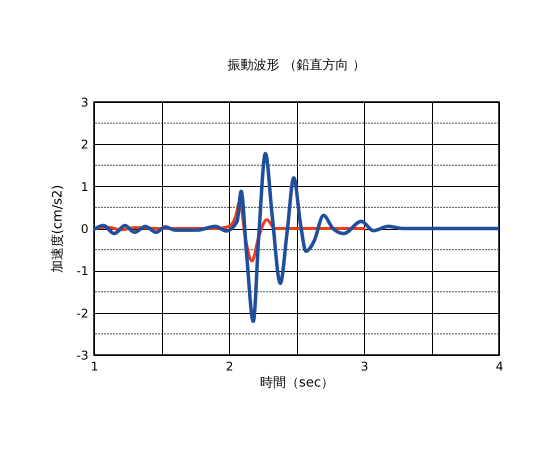 The width and height of the screenshot is (540, 450). Describe the element at coordinates (297, 383) in the screenshot. I see `x-axis-title: 時間（sec）` at that location.